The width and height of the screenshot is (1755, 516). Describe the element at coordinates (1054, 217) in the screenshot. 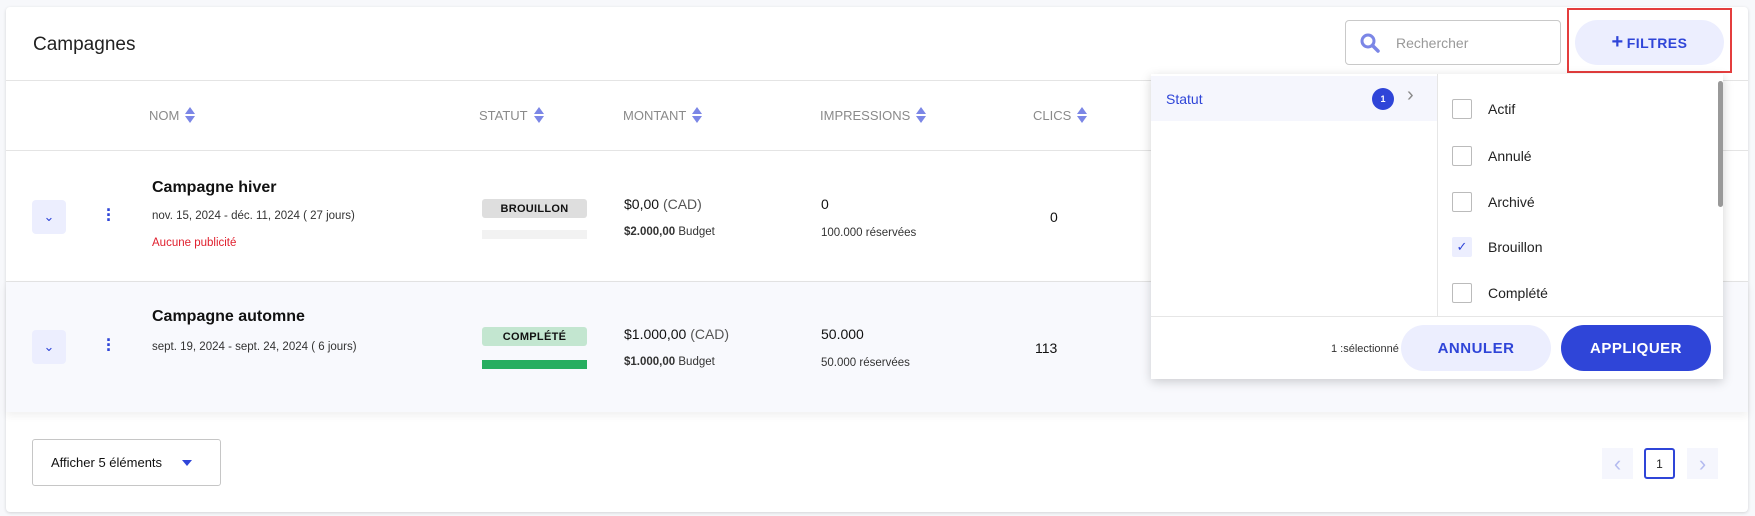

I see `clicks: 0` at that location.